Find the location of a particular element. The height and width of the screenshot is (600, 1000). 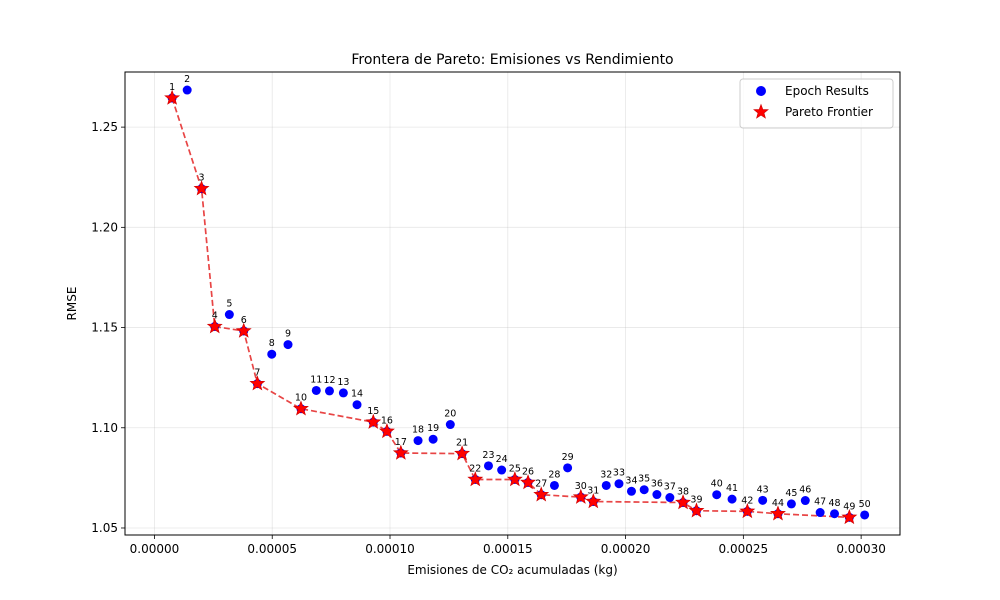

y-tick-label: 1.10 is located at coordinates (104, 428).